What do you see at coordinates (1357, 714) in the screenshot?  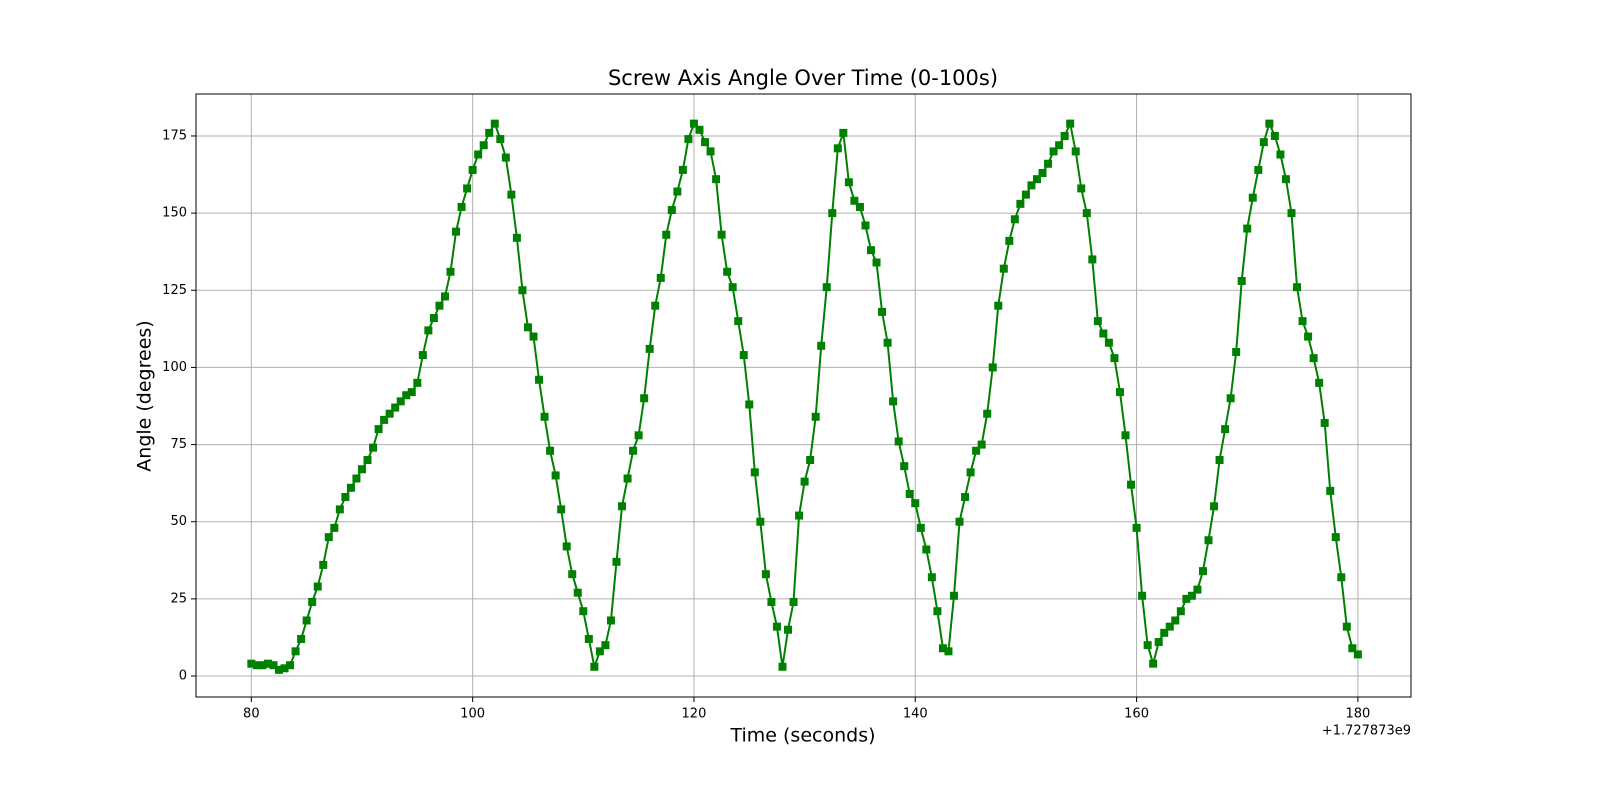 I see `x-tick-label: 180` at bounding box center [1357, 714].